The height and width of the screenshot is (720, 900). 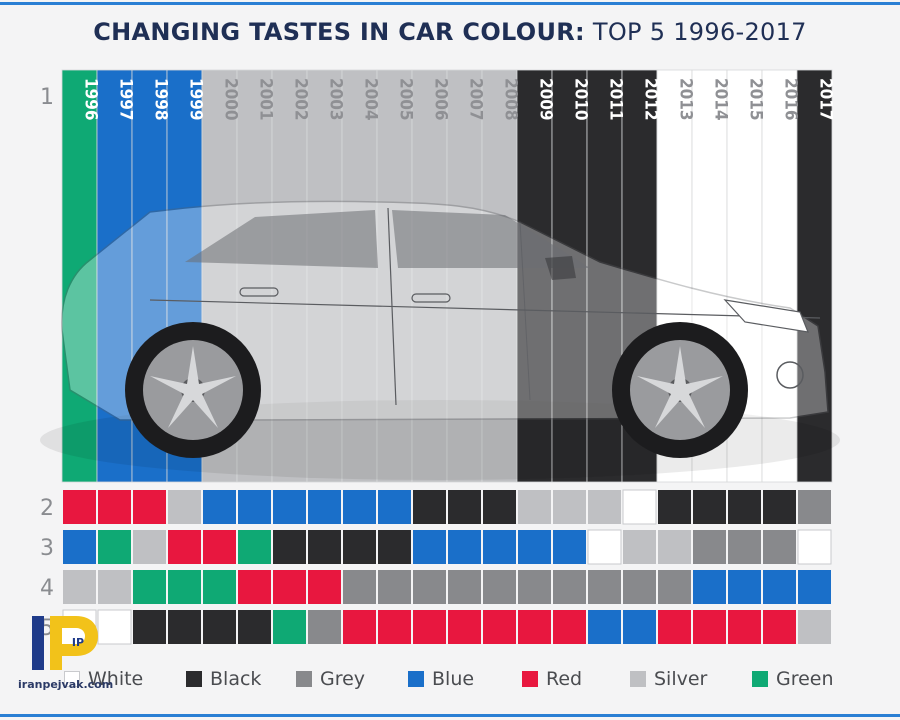 What do you see at coordinates (464, 276) in the screenshot?
I see `bar-rank1-2007` at bounding box center [464, 276].